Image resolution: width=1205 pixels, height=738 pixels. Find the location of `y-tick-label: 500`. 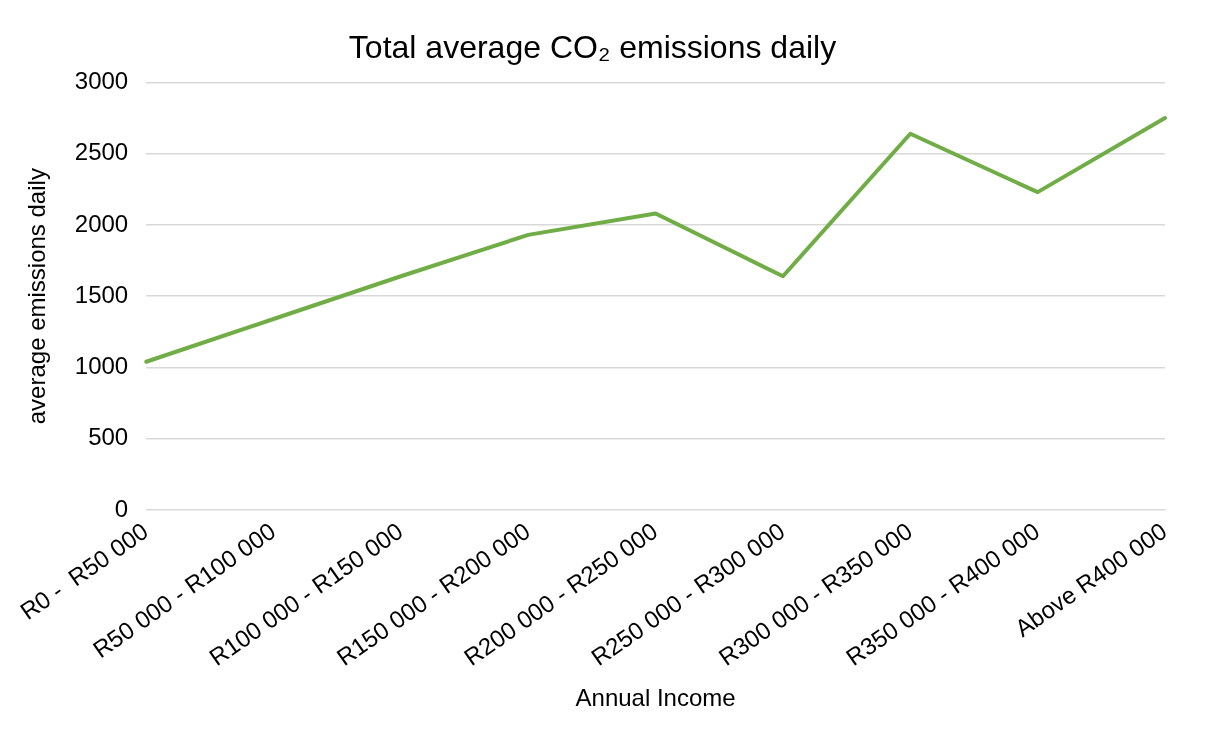

y-tick-label: 500 is located at coordinates (108, 437).